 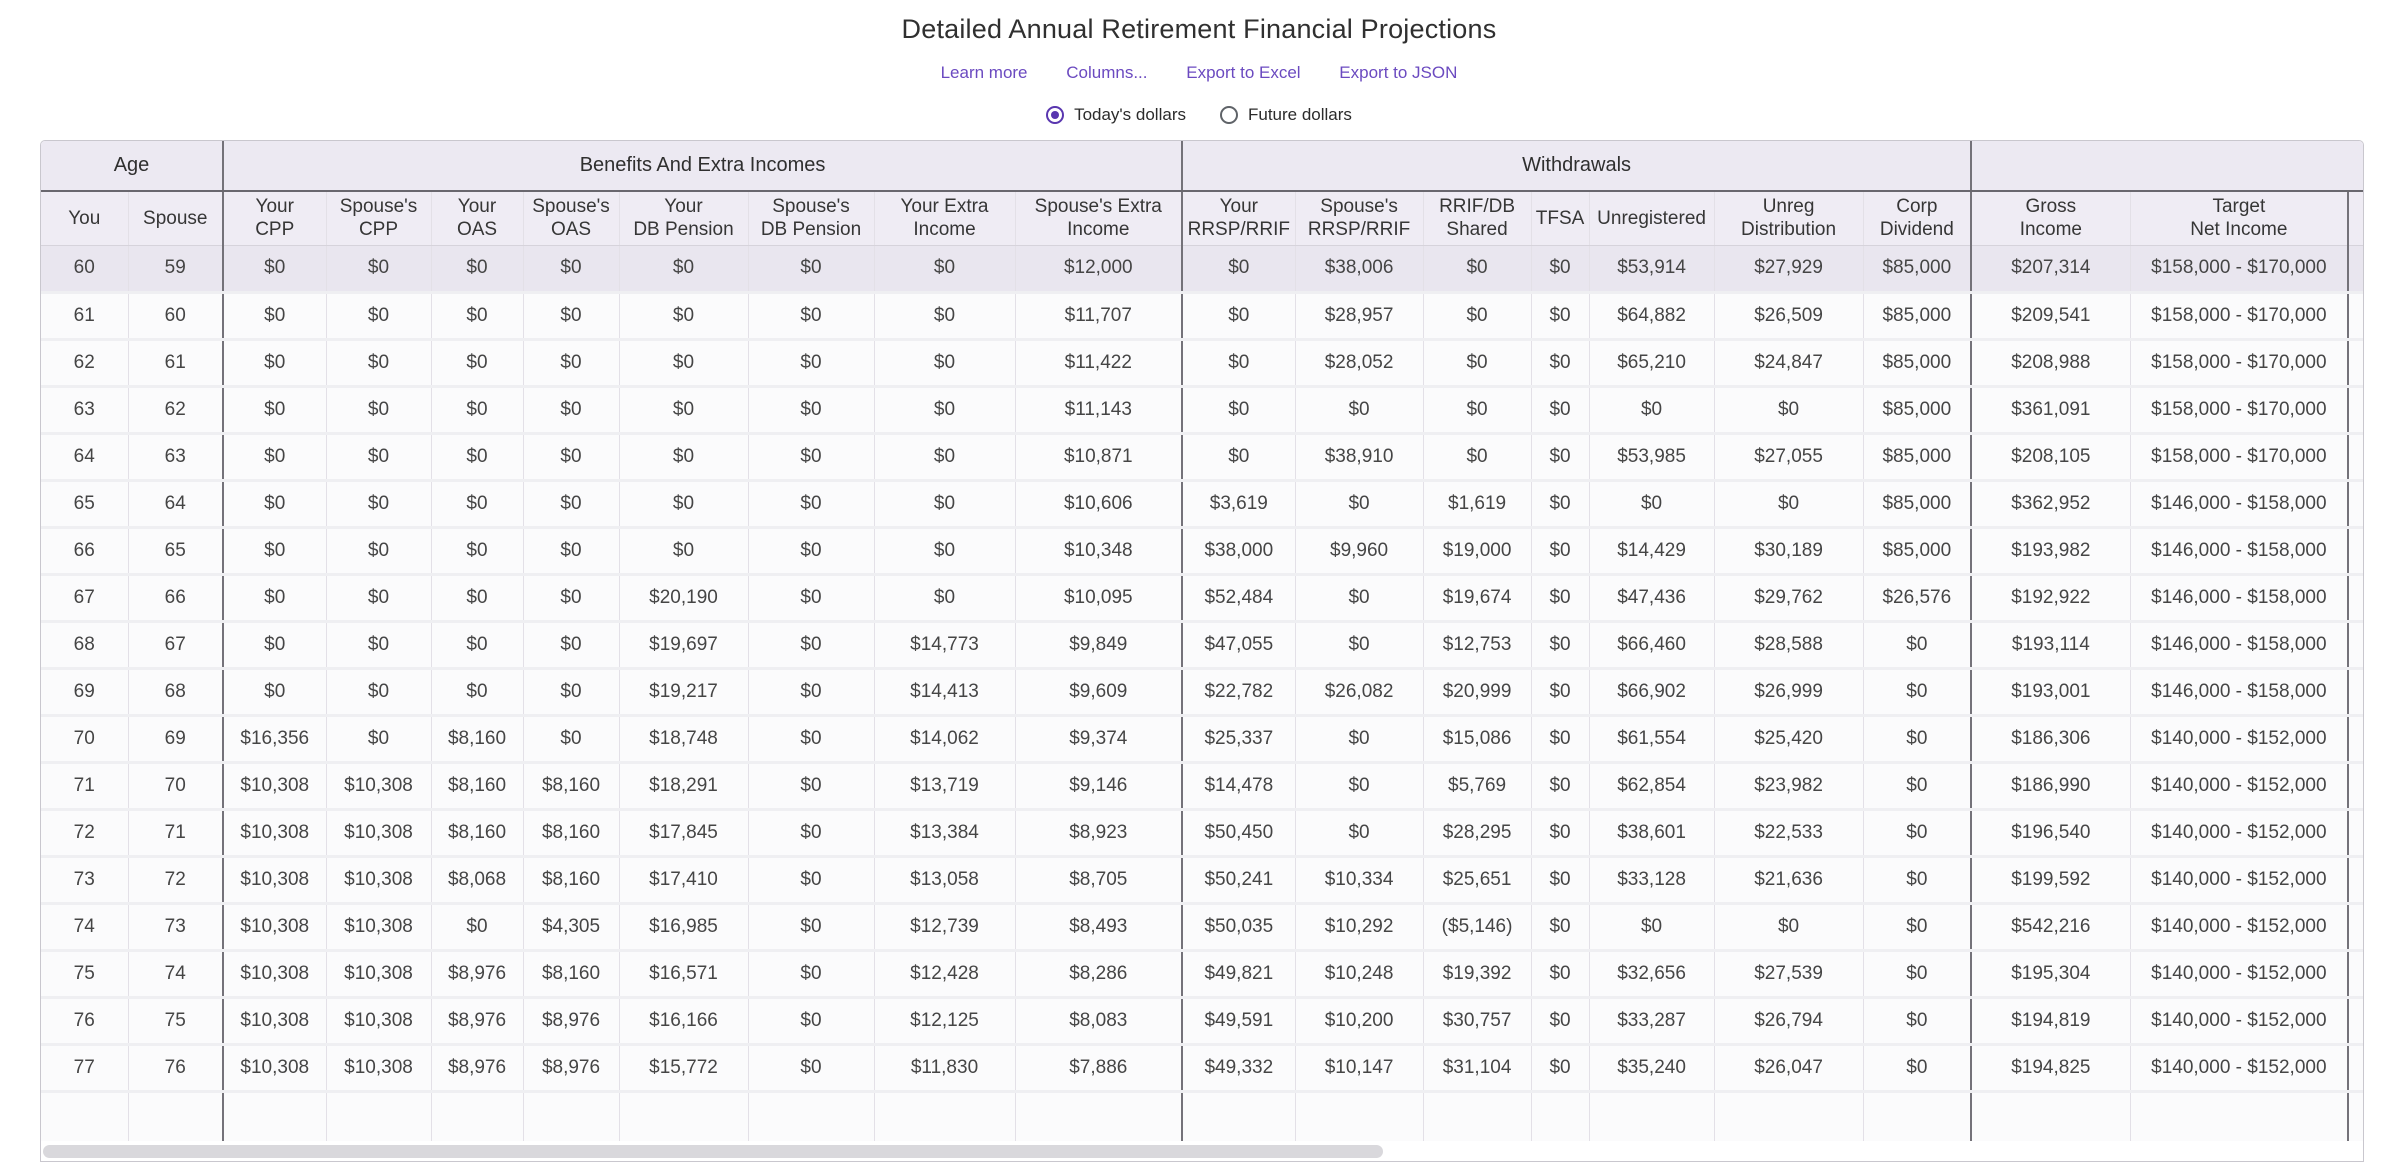 What do you see at coordinates (176, 363) in the screenshot?
I see `cell: 61` at bounding box center [176, 363].